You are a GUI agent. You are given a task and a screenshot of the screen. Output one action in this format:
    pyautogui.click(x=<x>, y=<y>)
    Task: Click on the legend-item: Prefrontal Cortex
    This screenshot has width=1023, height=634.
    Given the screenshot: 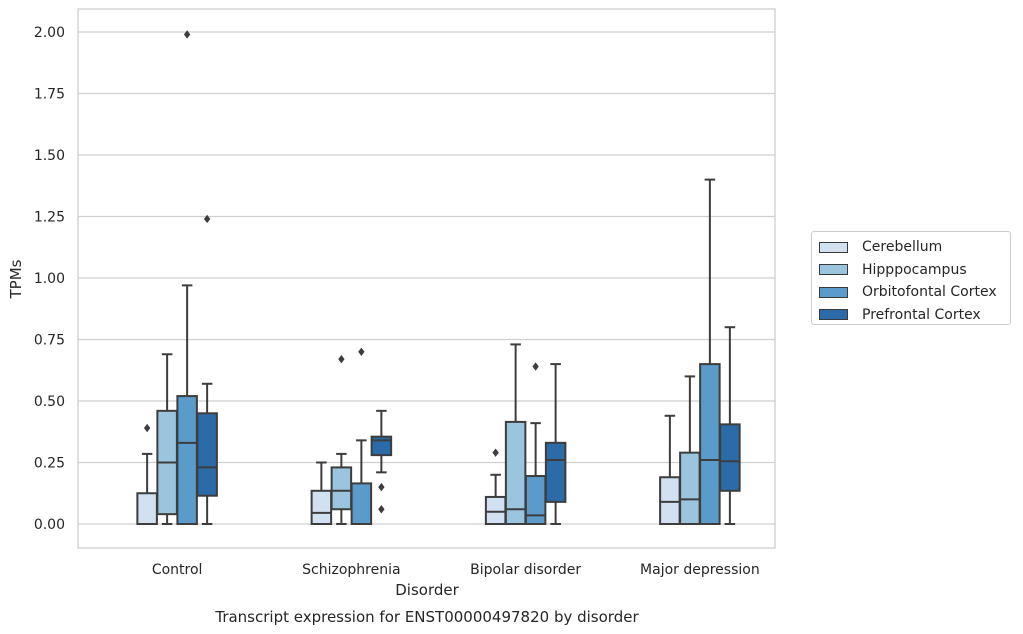 What is the action you would take?
    pyautogui.click(x=911, y=315)
    